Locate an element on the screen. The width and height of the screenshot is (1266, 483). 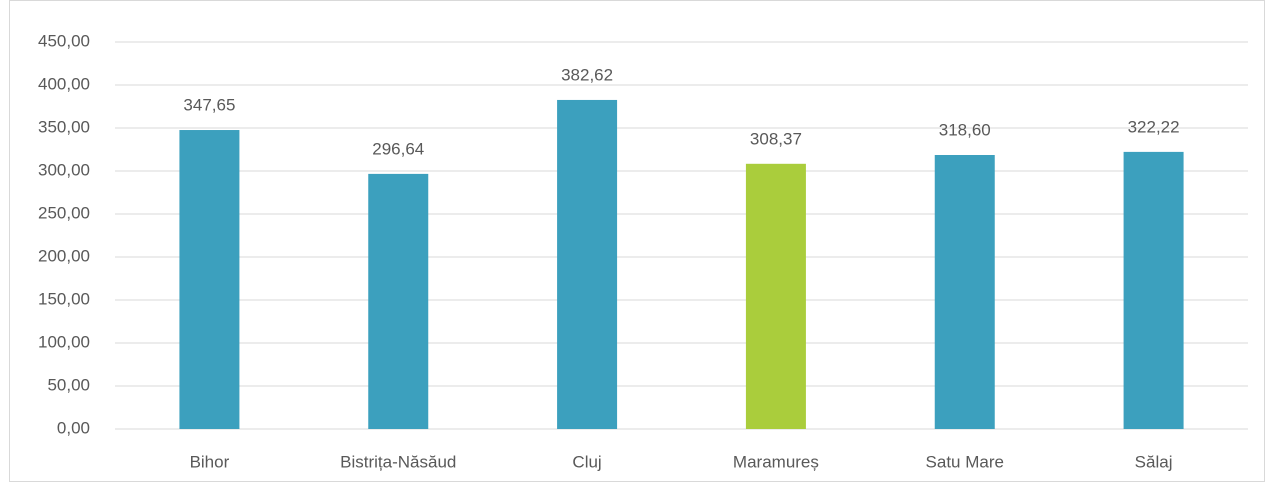
y-tick-label: 200,00 is located at coordinates (64, 255).